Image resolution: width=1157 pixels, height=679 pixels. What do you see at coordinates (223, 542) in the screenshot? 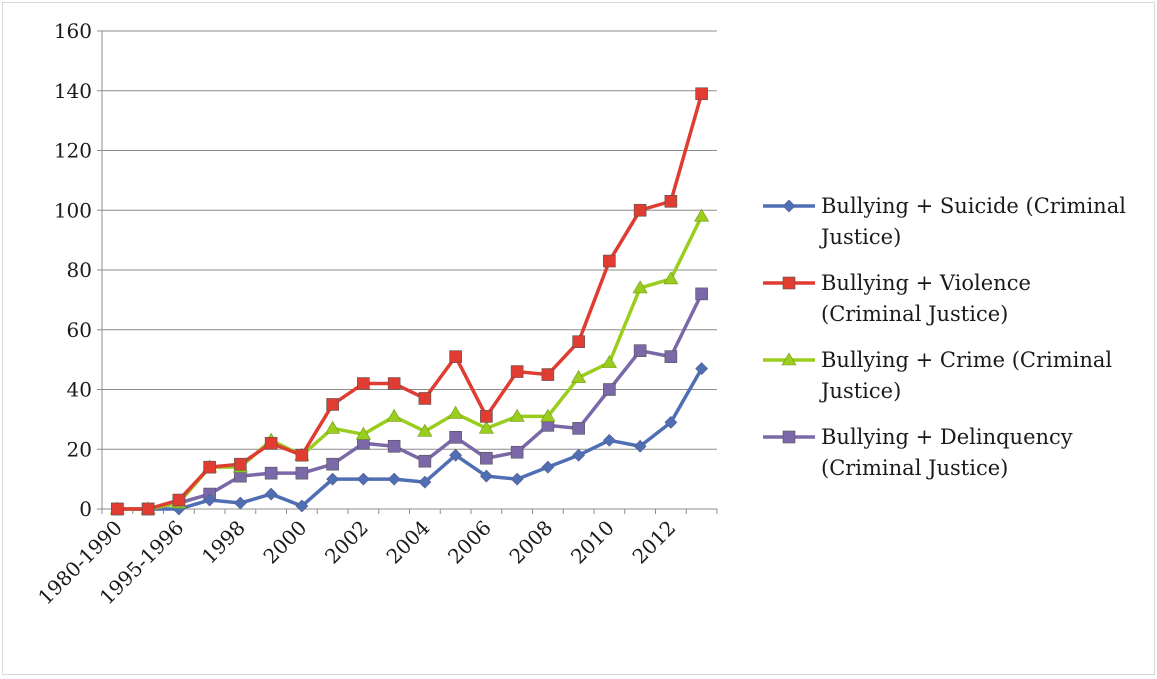
I see `x-tick-label: 1998` at bounding box center [223, 542].